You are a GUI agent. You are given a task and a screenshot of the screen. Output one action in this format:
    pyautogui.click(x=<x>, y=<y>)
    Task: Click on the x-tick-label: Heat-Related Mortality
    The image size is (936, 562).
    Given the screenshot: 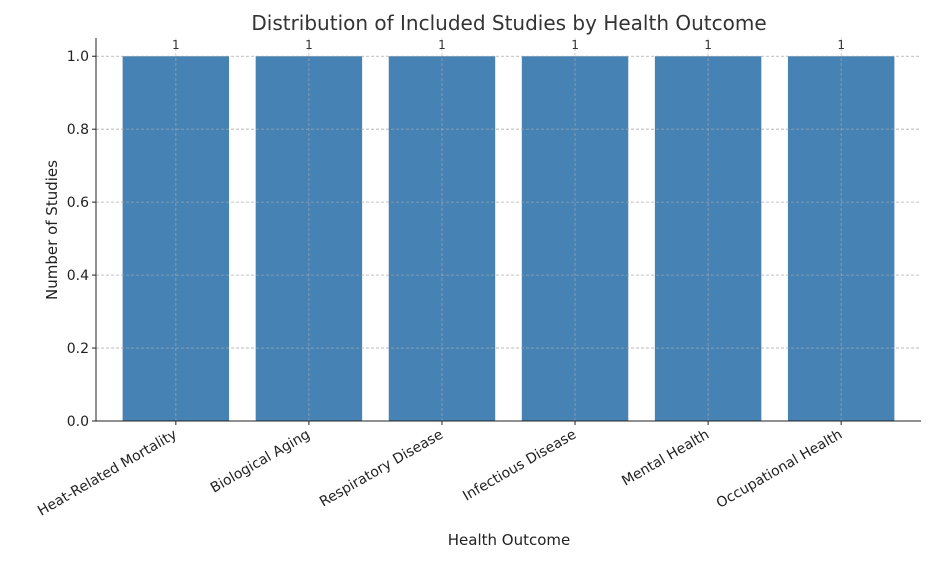 What is the action you would take?
    pyautogui.click(x=107, y=473)
    